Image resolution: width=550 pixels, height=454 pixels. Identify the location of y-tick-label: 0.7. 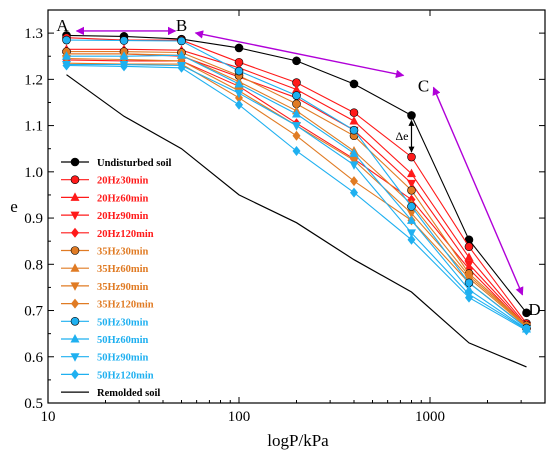
(33, 312).